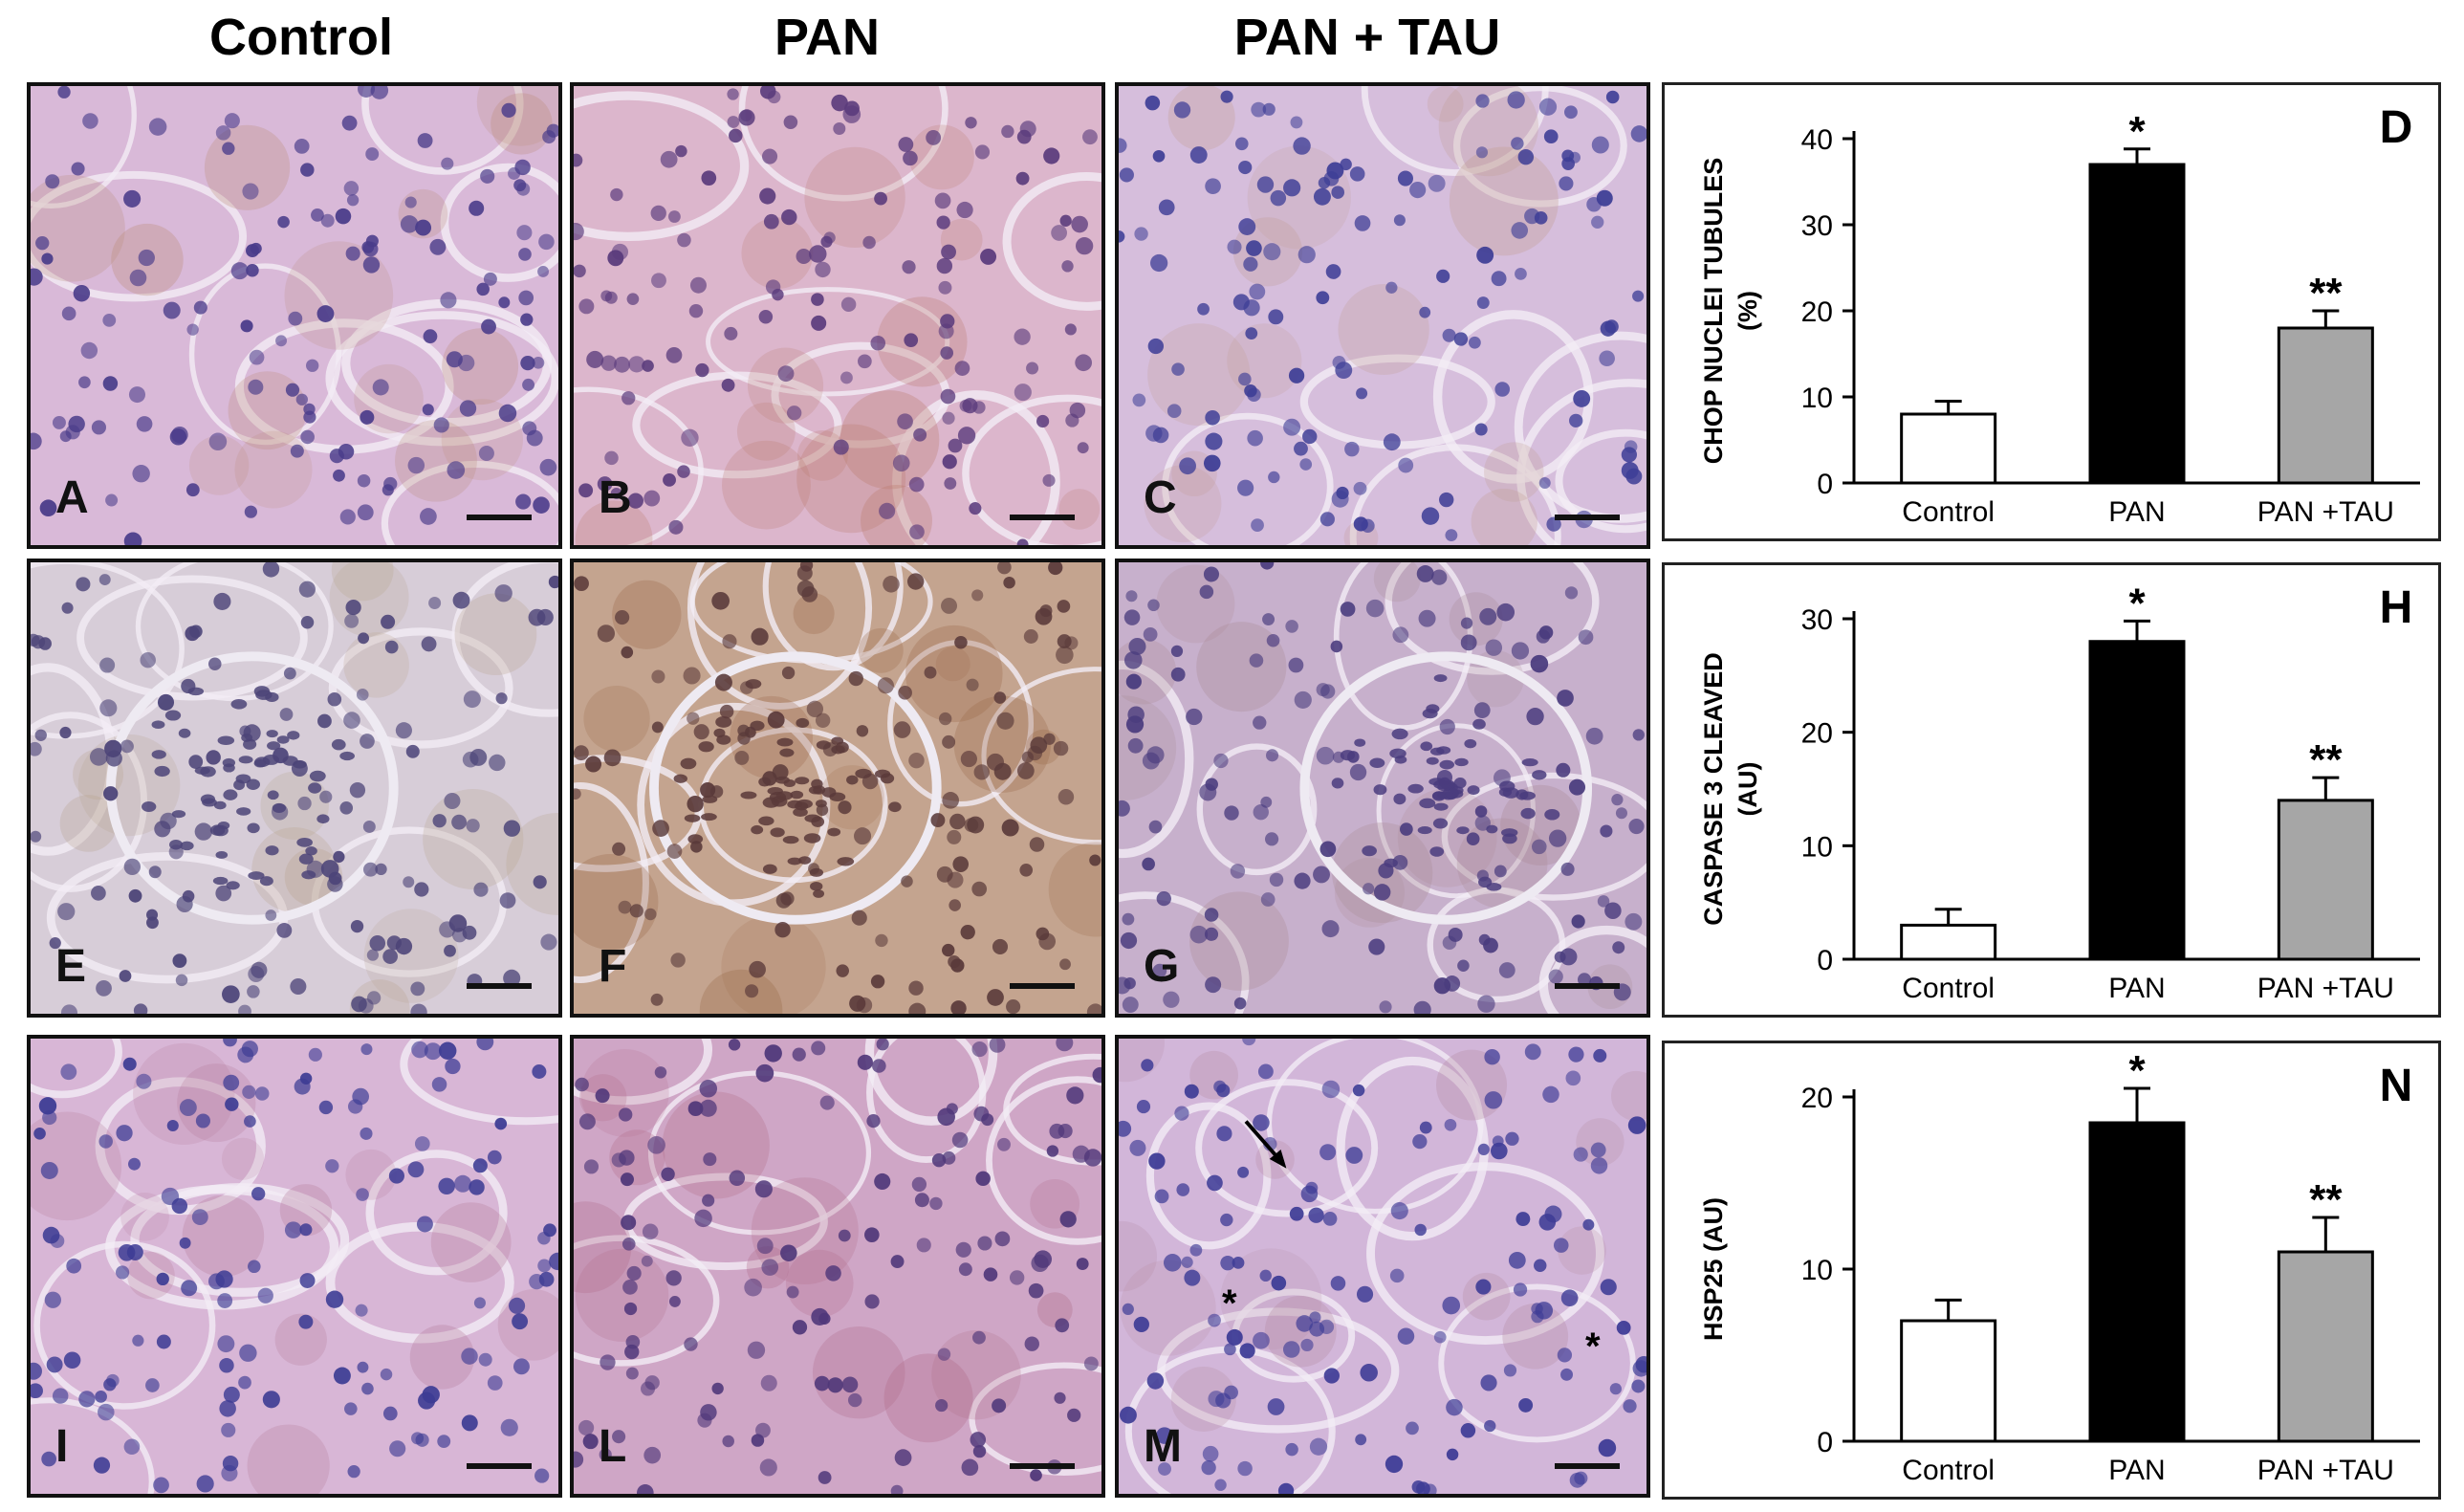 The width and height of the screenshot is (2464, 1512). I want to click on micrograph-panel-i: I, so click(294, 1266).